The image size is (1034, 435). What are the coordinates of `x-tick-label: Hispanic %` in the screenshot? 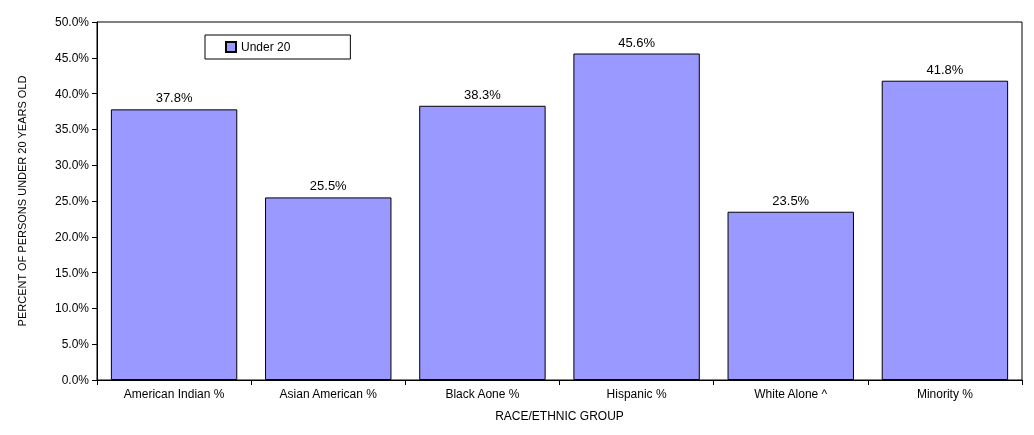 It's located at (636, 394).